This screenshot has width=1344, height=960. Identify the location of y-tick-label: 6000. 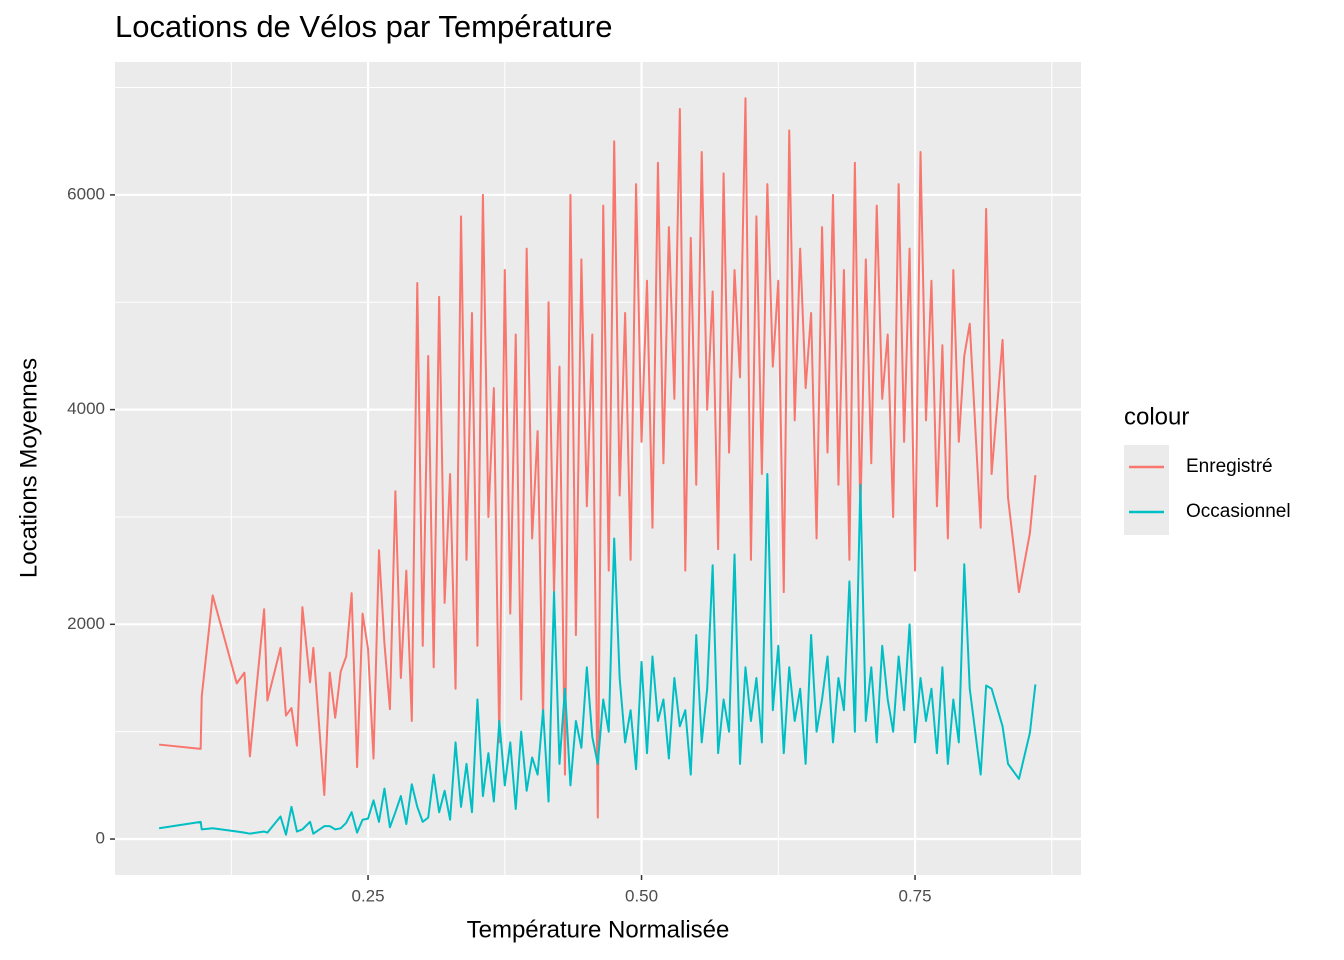
(86, 193).